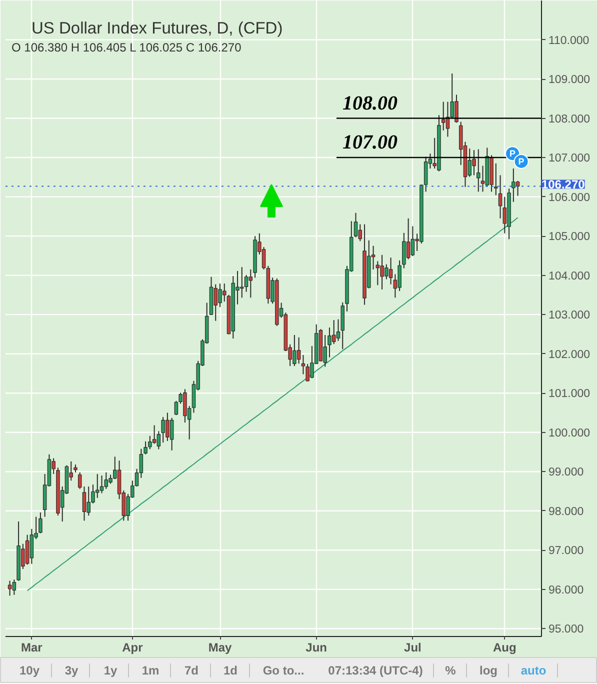 This screenshot has height=684, width=597. What do you see at coordinates (157, 29) in the screenshot?
I see `text: US Dollar Index Futures, D, (CFD)` at bounding box center [157, 29].